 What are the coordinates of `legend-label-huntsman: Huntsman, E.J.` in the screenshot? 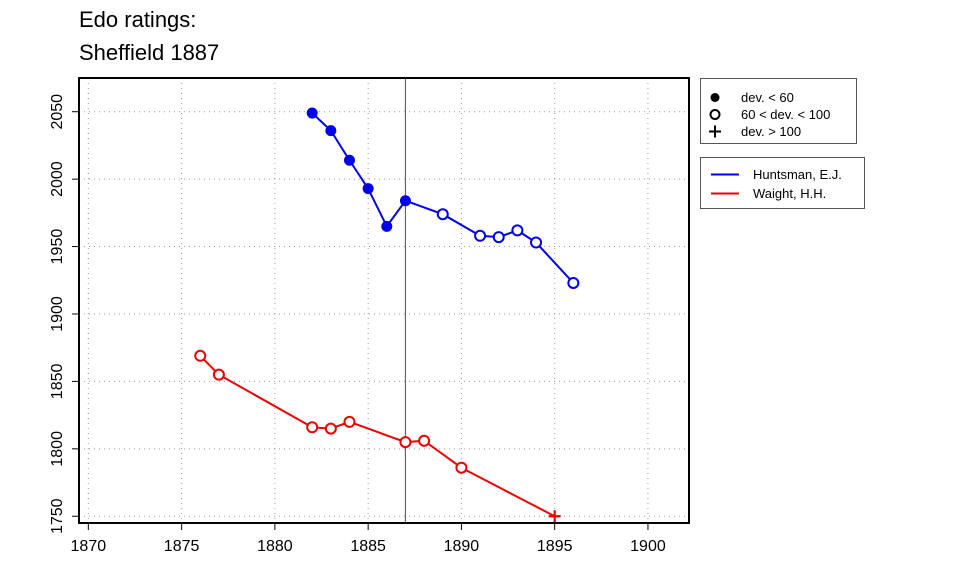 It's located at (797, 174).